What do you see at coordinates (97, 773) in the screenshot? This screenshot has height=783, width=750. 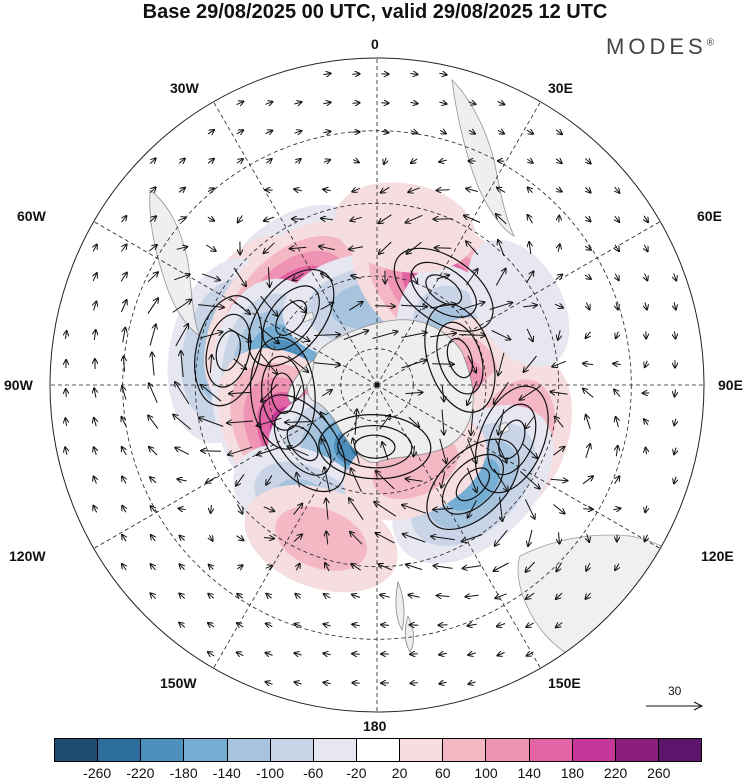 I see `colorbar-tick-label: -260` at bounding box center [97, 773].